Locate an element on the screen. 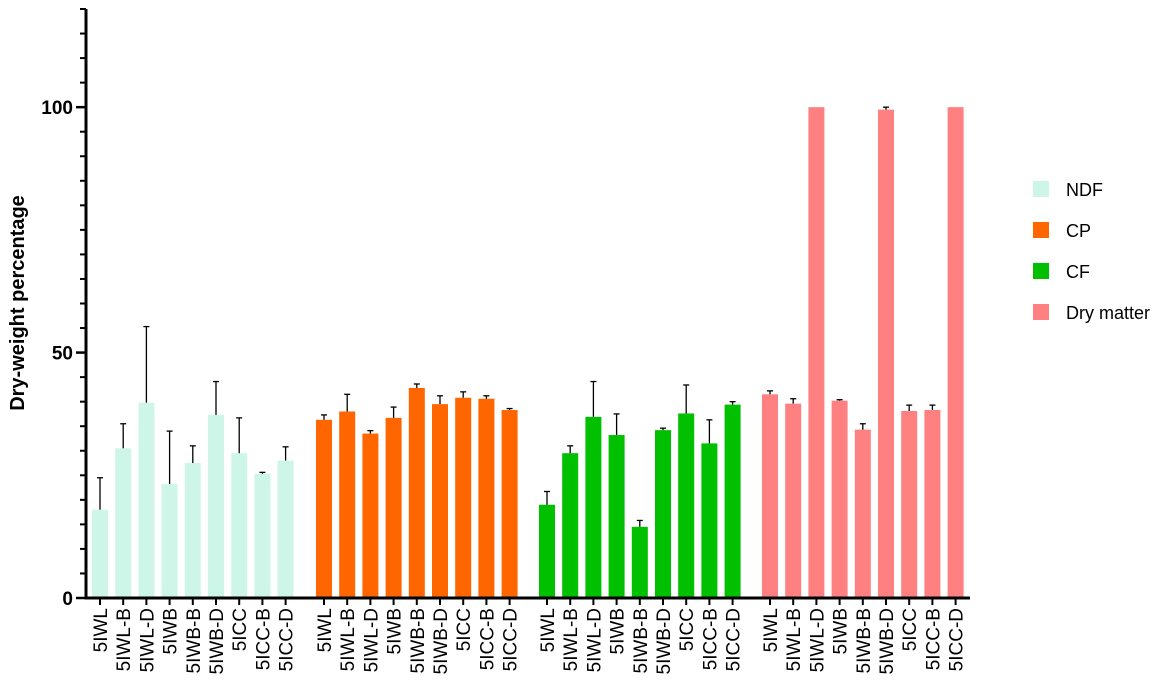  y-axis-title: Dry-weight percentage is located at coordinates (18, 303).